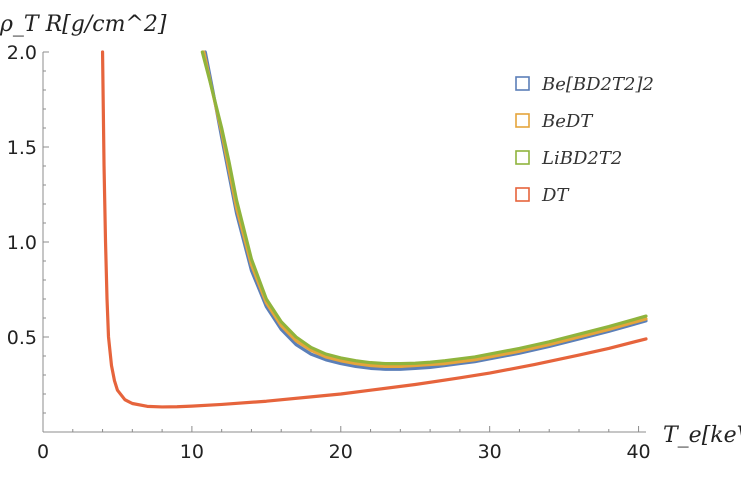 The width and height of the screenshot is (741, 486). Describe the element at coordinates (22, 53) in the screenshot. I see `y-tick-label: 2.0` at that location.